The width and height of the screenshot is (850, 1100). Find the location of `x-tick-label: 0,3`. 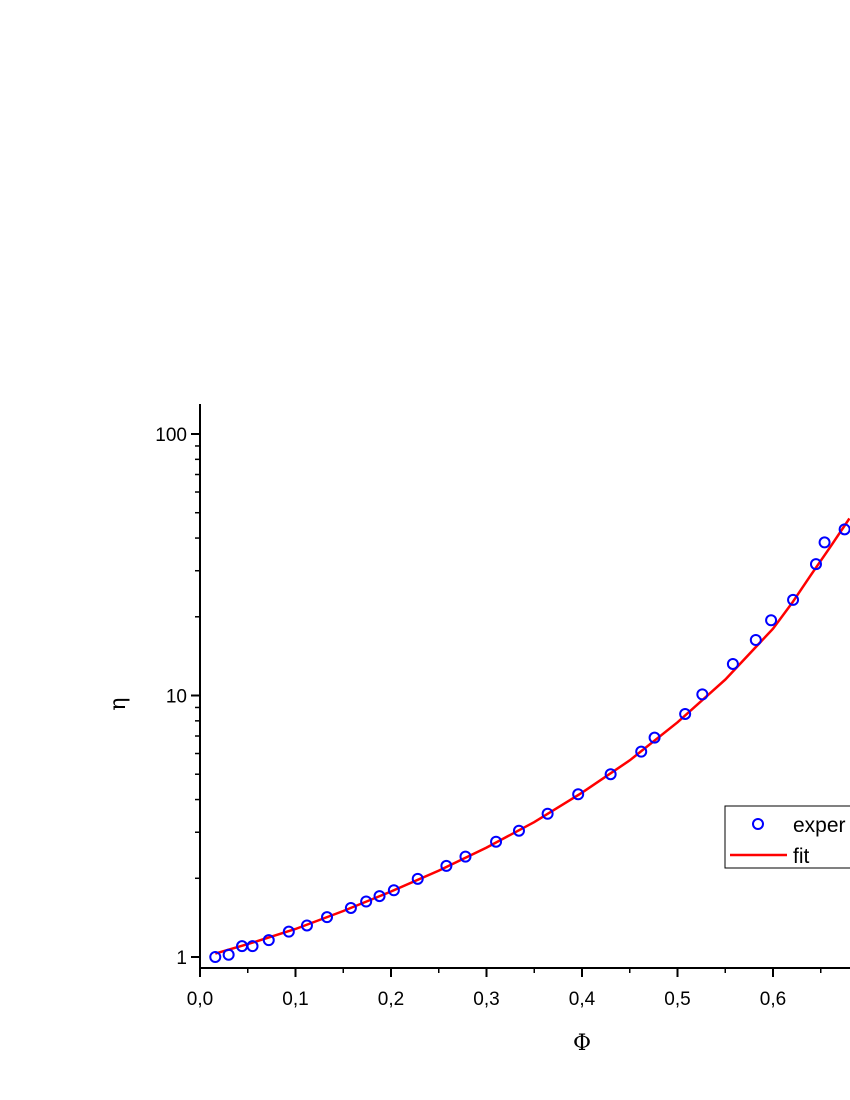

x-tick-label: 0,3 is located at coordinates (486, 999).